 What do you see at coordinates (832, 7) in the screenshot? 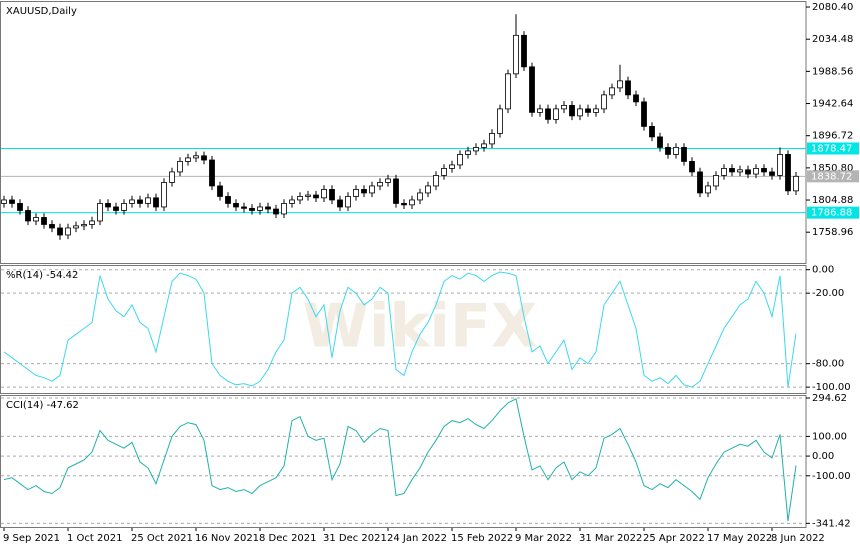
I see `y-tick-label: 2080.40` at bounding box center [832, 7].